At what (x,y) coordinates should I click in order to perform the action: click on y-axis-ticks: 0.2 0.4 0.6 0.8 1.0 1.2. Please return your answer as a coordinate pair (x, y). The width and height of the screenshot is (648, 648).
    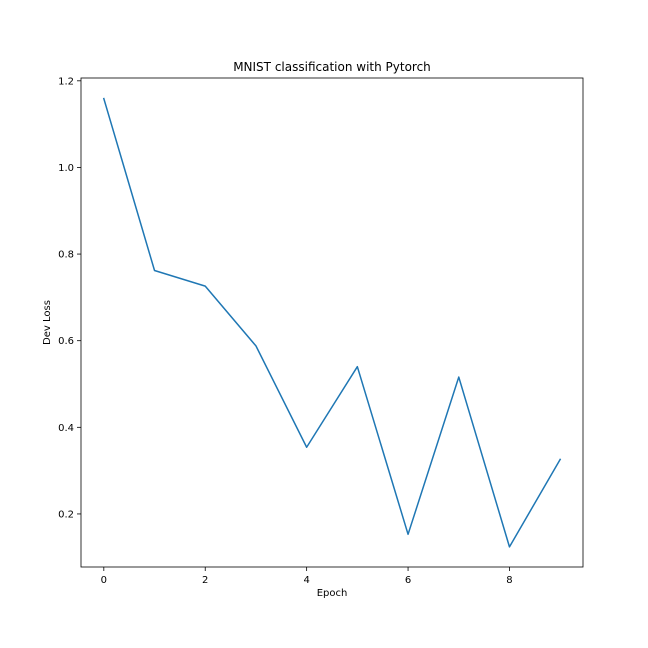
    Looking at the image, I should click on (69, 298).